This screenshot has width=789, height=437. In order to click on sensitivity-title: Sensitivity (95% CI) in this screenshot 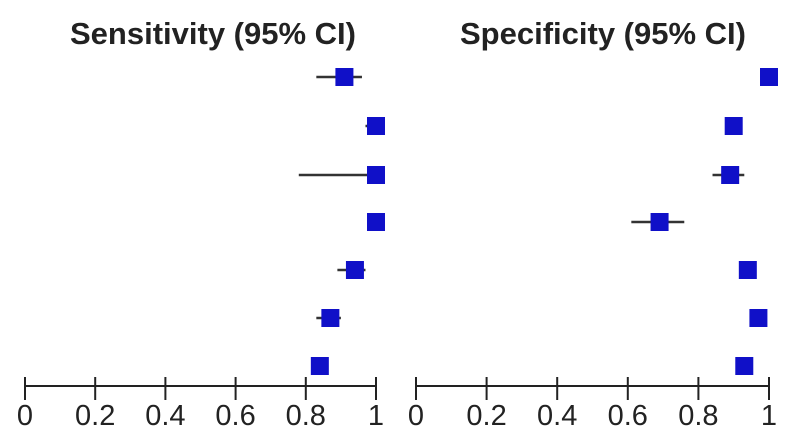, I will do `click(213, 33)`.